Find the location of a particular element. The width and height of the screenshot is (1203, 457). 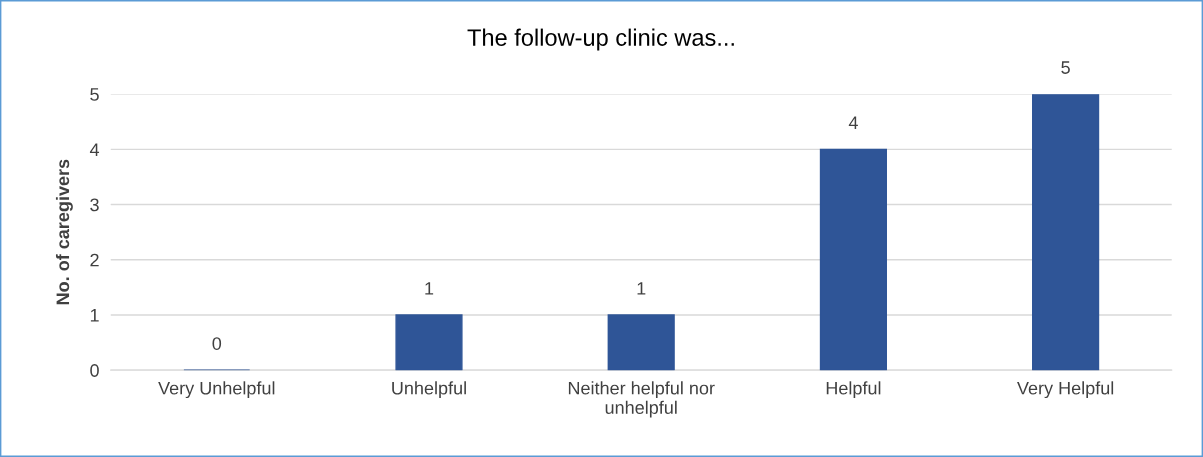

y-tick-label: 5 is located at coordinates (94, 94).